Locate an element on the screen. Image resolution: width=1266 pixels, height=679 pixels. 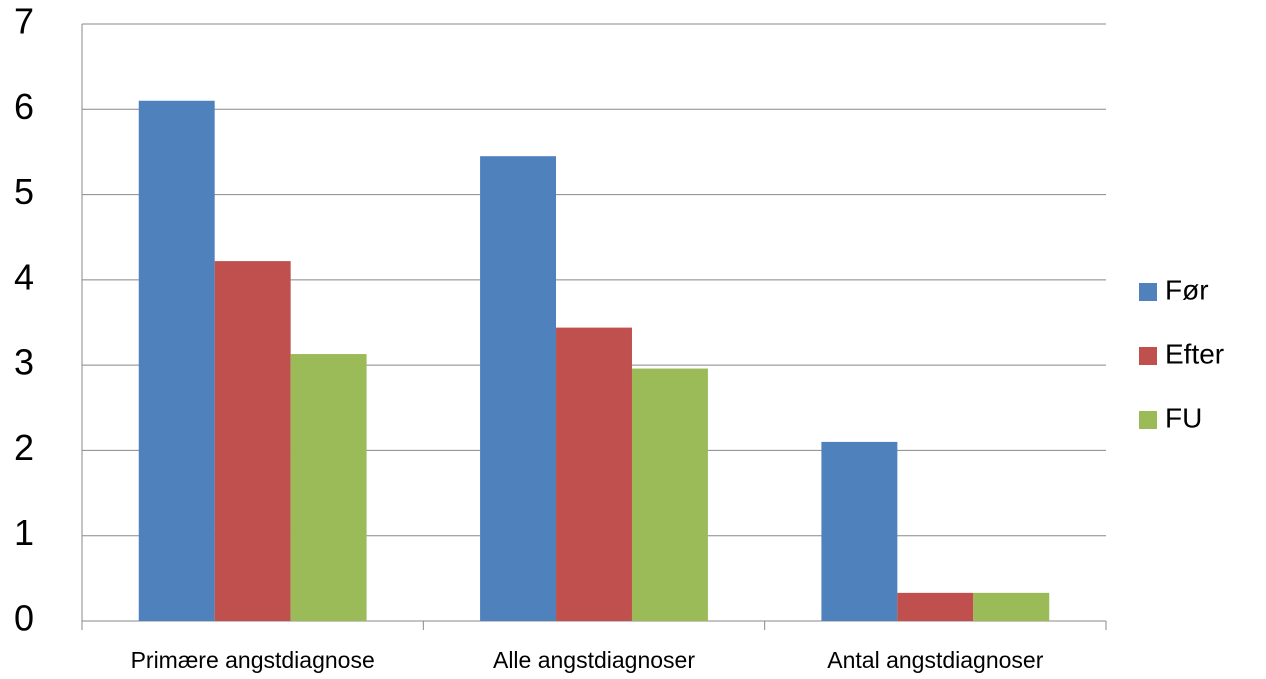
y-tick-label: 0 is located at coordinates (24, 618).